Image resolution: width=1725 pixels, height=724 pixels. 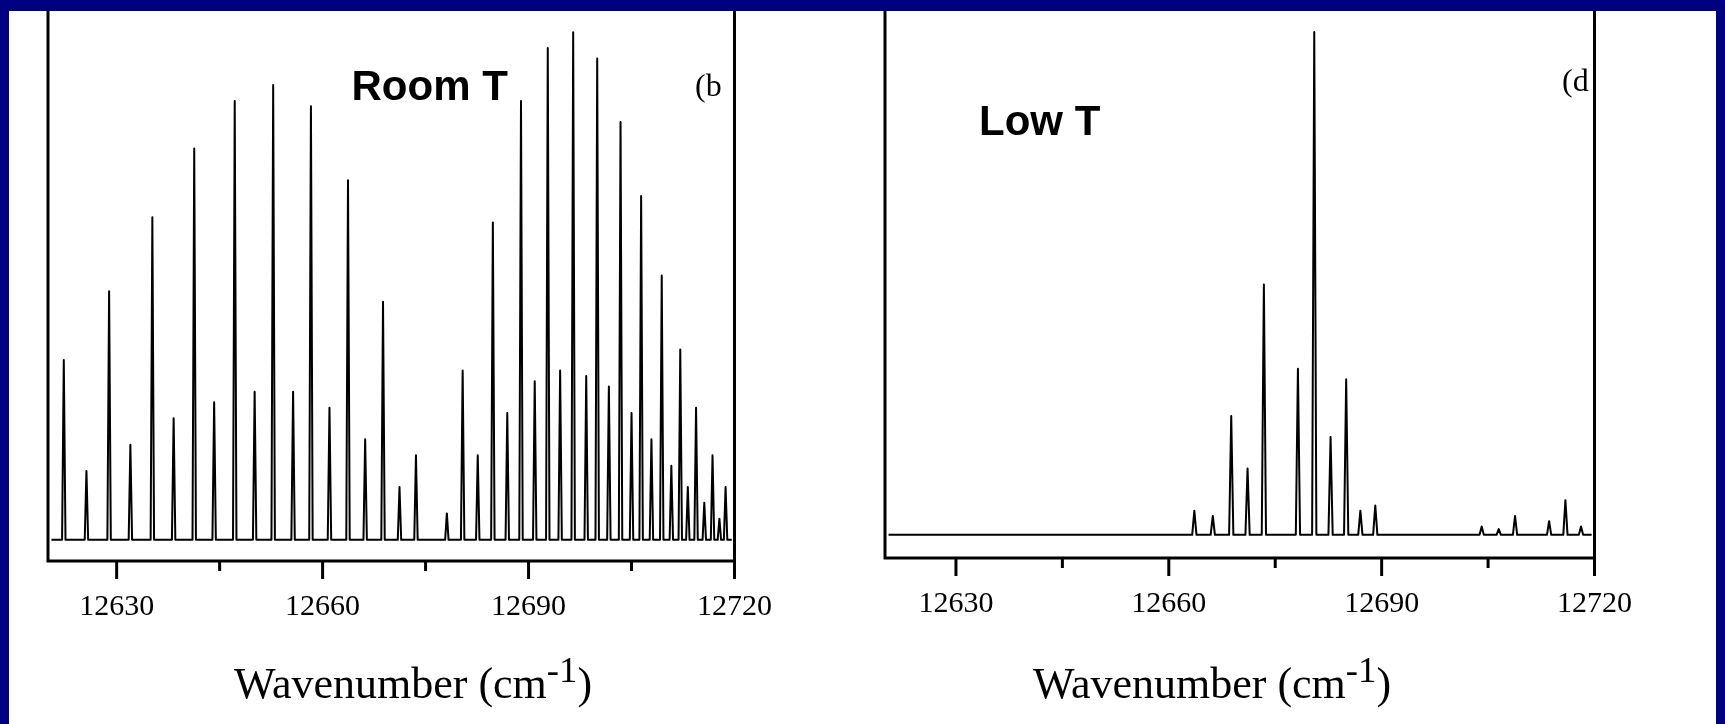 I want to click on annotation: (b, so click(x=708, y=85).